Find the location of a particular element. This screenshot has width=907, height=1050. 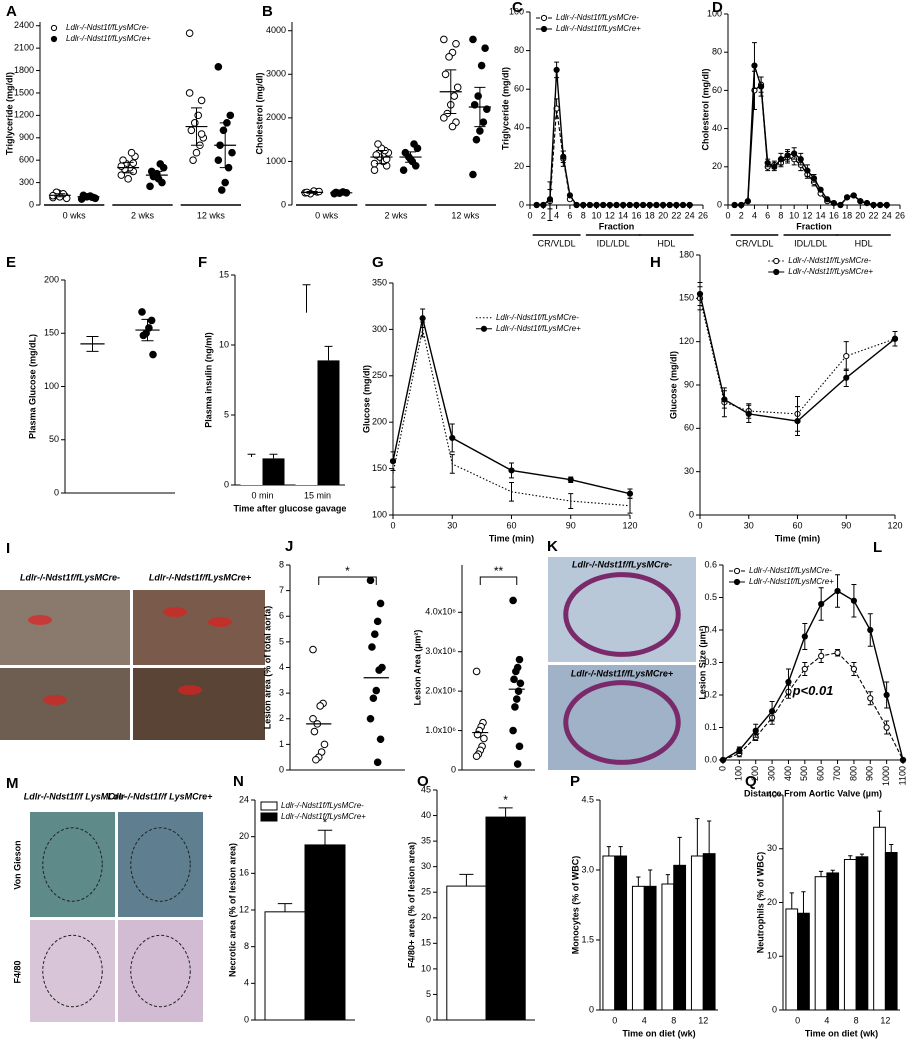

x-tick-label: 1100 is located at coordinates (902, 775).